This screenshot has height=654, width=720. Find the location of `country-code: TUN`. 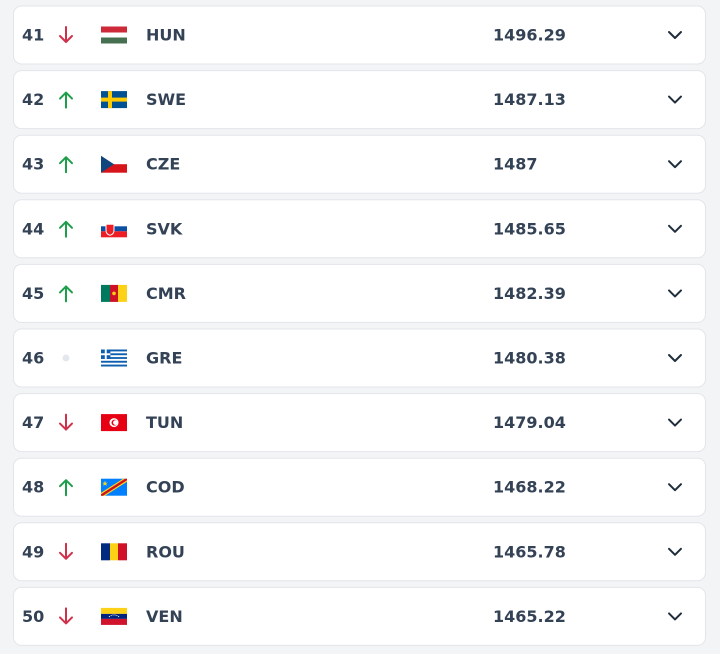

country-code: TUN is located at coordinates (164, 422).